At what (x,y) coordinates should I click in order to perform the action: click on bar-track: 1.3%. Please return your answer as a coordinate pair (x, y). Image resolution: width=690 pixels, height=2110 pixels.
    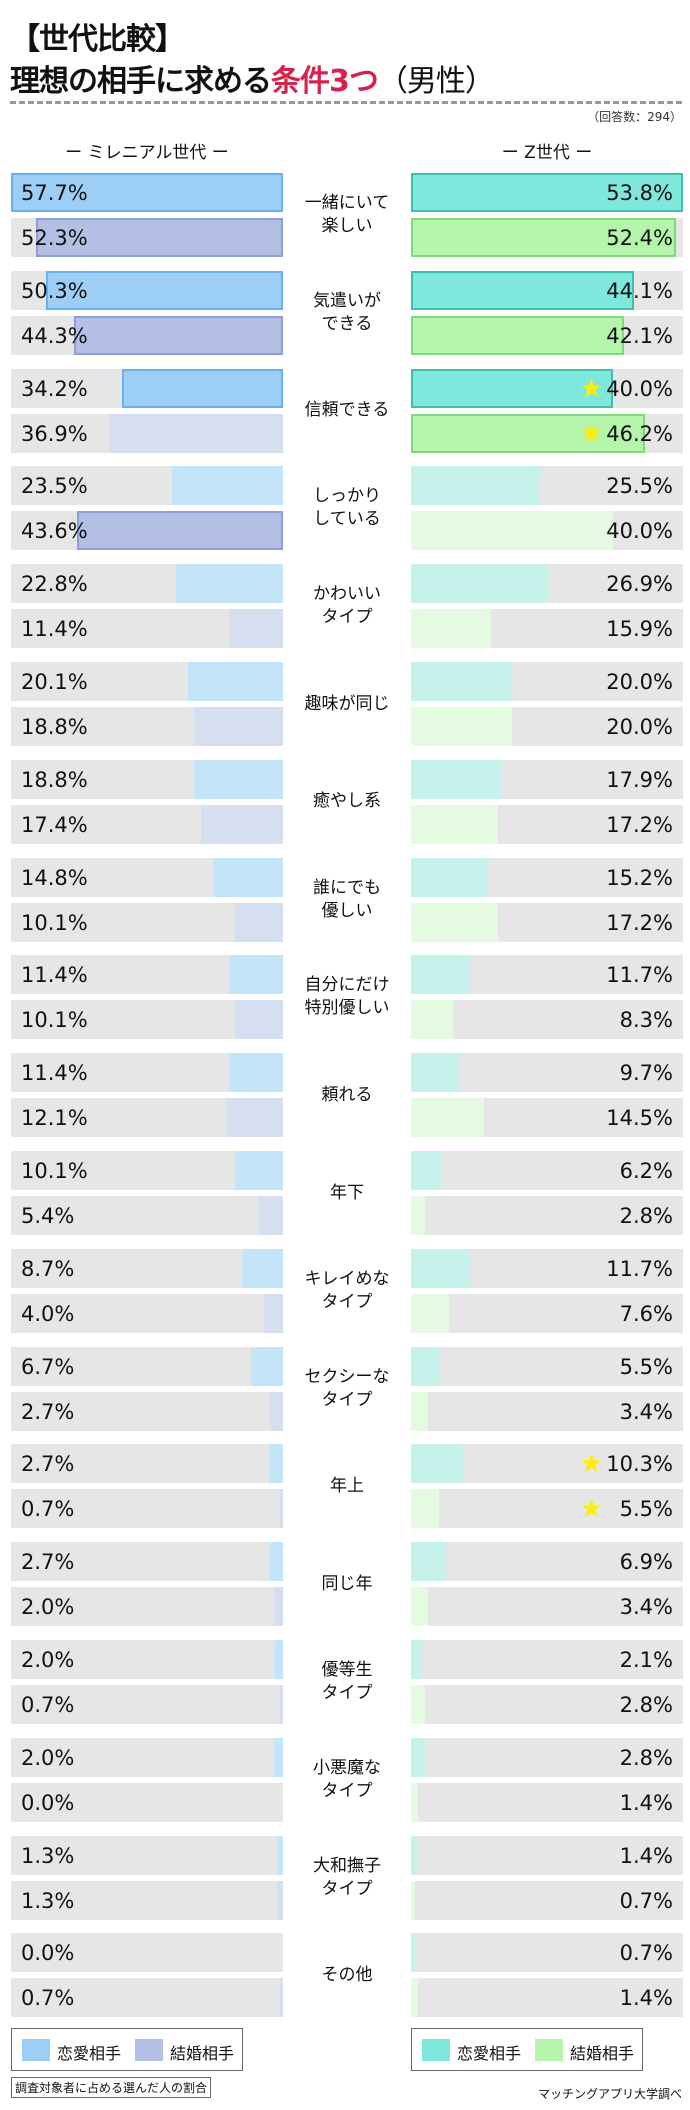
    Looking at the image, I should click on (147, 1900).